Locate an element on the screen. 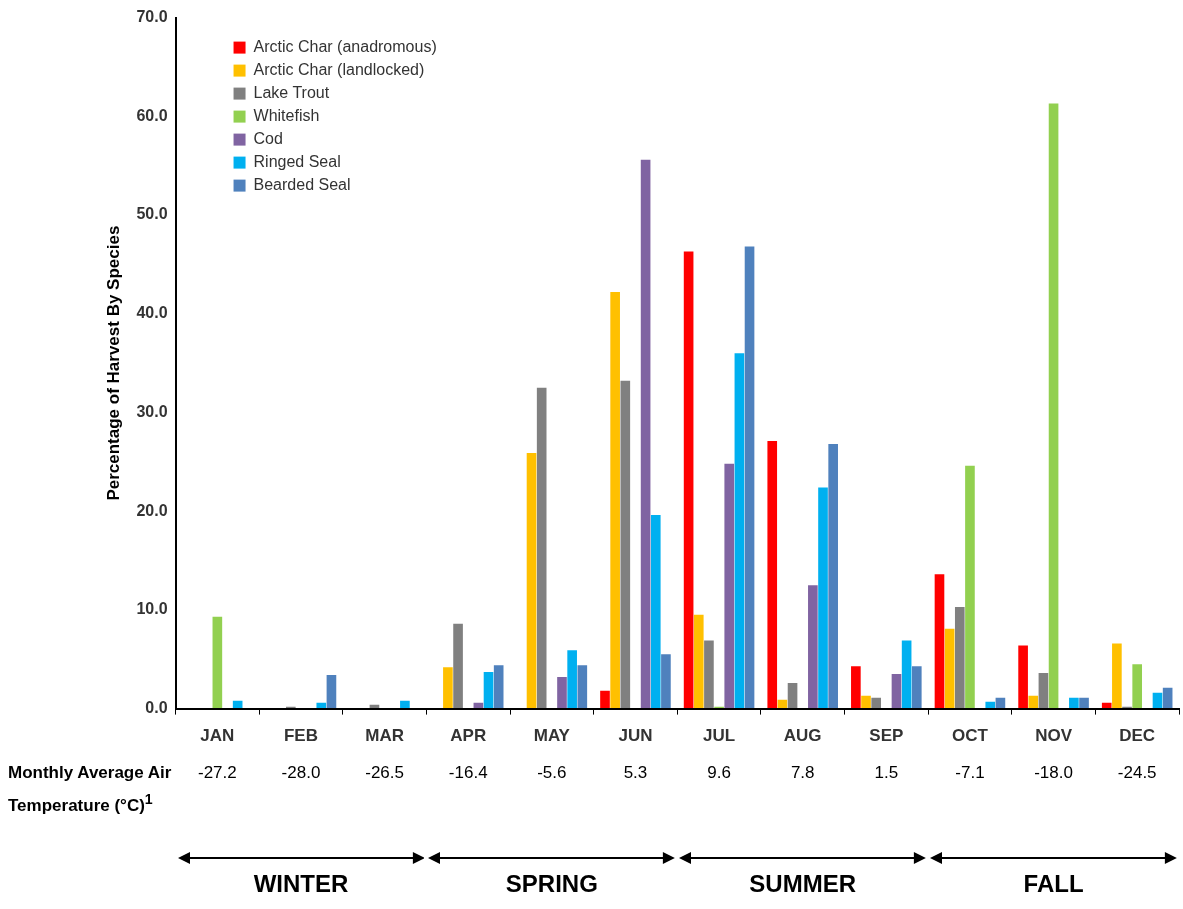 Image resolution: width=1183 pixels, height=909 pixels. y-tick-label: 10.0 is located at coordinates (152, 609).